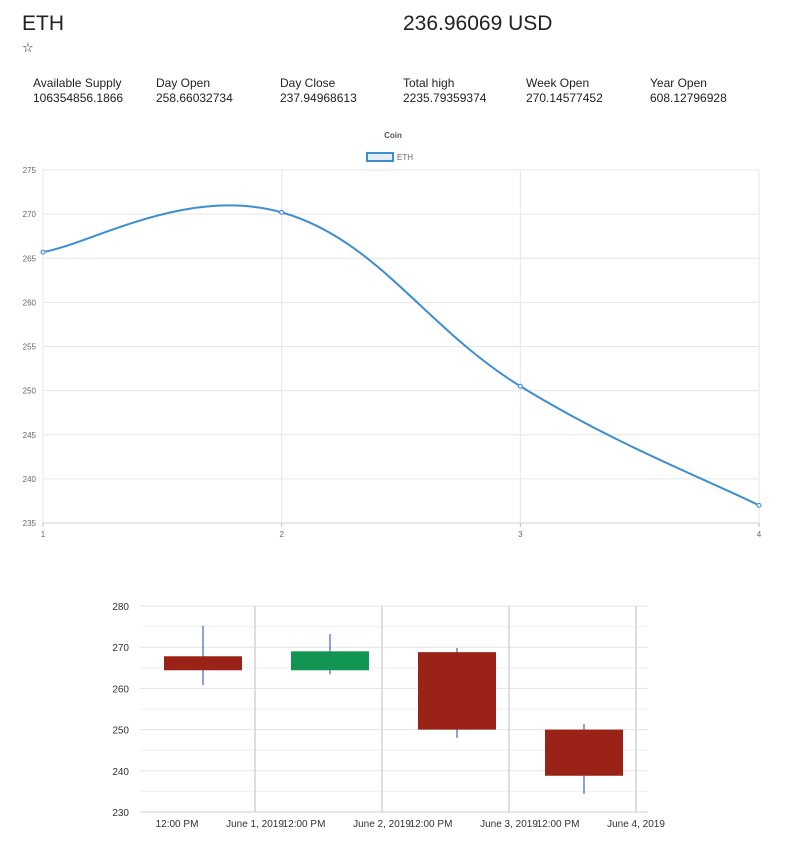  What do you see at coordinates (405, 157) in the screenshot?
I see `legend-label-eth: ETH` at bounding box center [405, 157].